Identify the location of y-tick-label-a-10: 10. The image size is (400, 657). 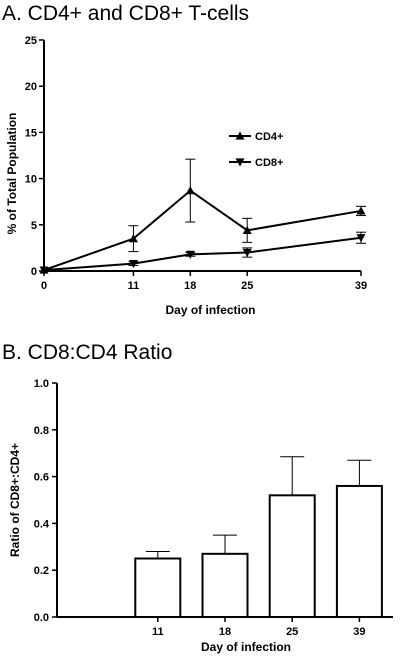
(31, 180).